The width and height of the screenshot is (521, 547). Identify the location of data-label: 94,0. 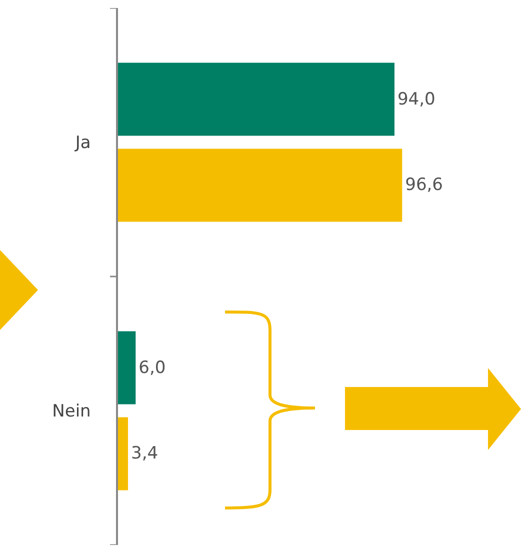
(416, 99).